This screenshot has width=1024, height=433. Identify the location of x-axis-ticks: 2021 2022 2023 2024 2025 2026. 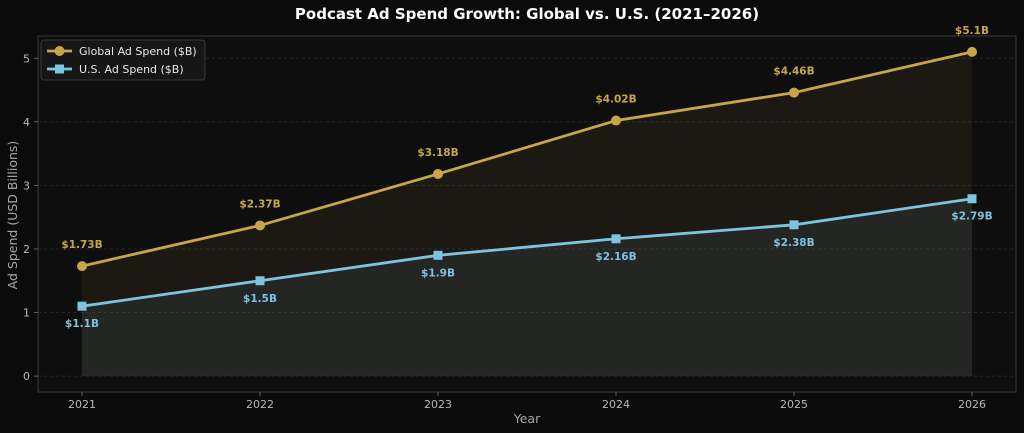
(527, 401).